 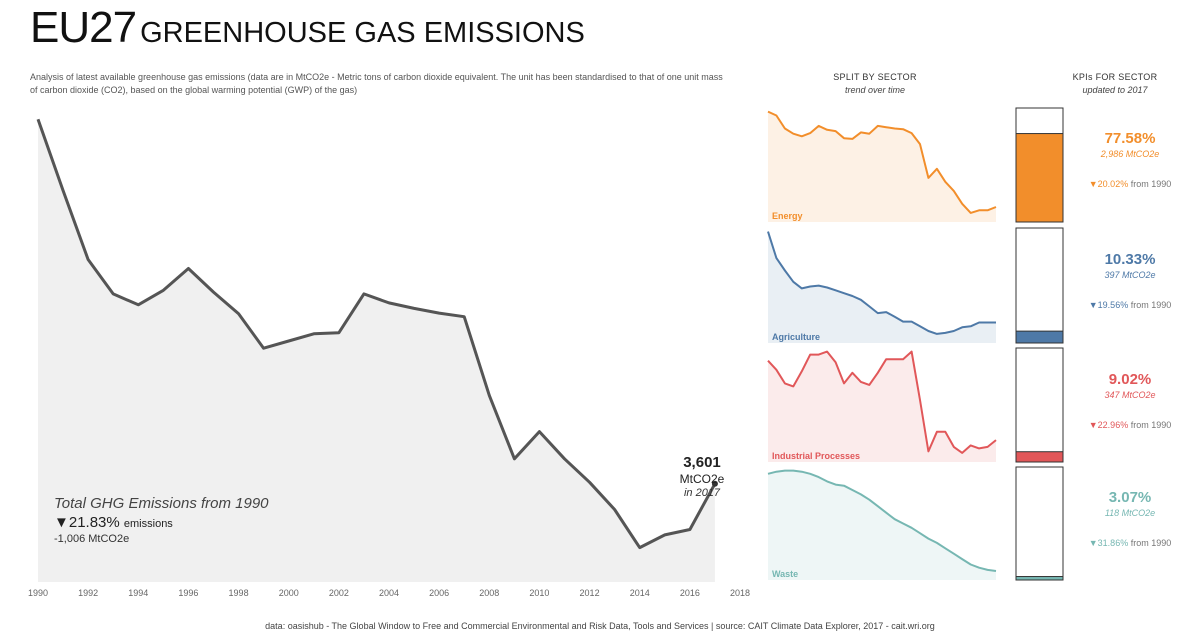 What do you see at coordinates (38, 593) in the screenshot?
I see `x-tick-1990: 1990` at bounding box center [38, 593].